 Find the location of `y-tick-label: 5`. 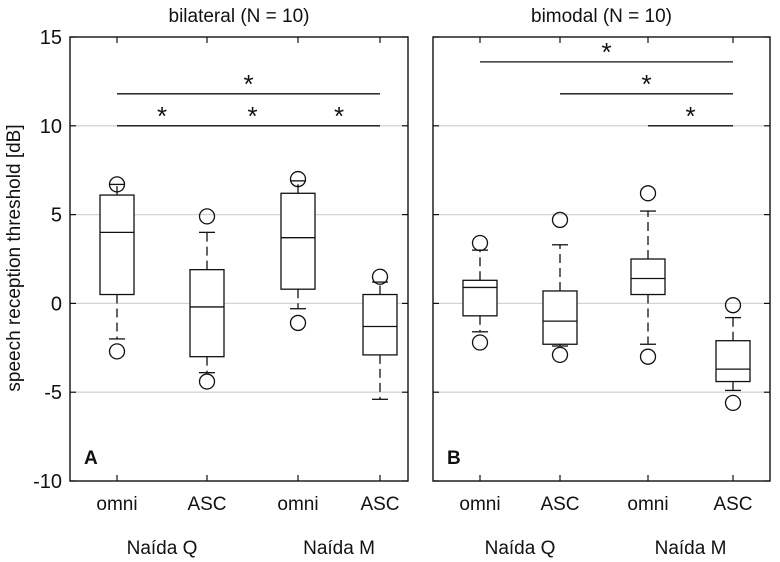

y-tick-label: 5 is located at coordinates (56, 216).